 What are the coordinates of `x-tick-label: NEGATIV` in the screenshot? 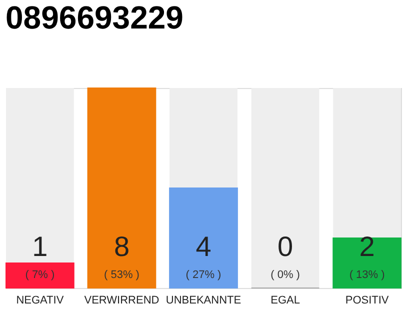 It's located at (40, 300).